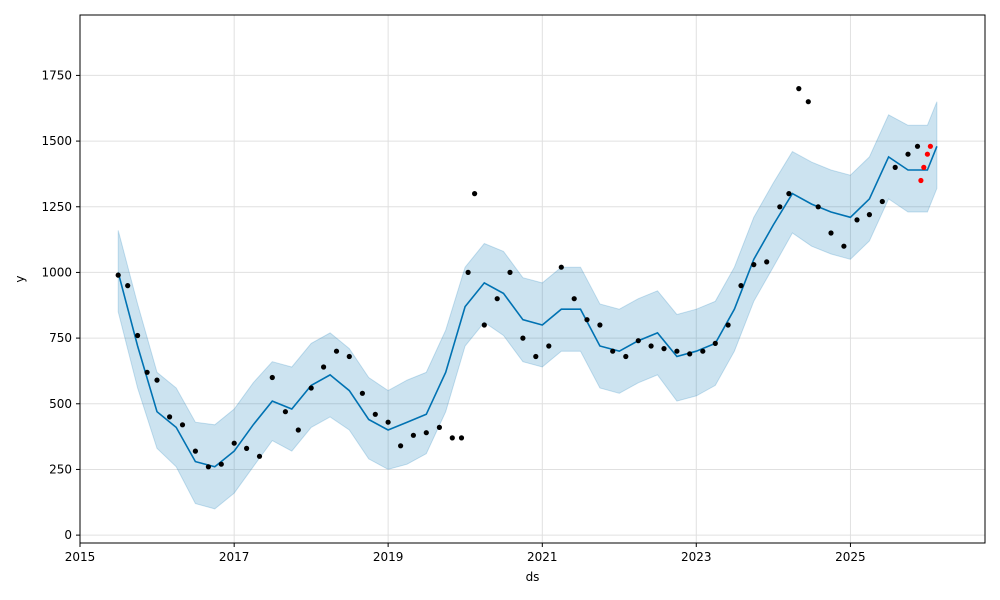 The image size is (1000, 600). I want to click on recent-points, so click(926, 163).